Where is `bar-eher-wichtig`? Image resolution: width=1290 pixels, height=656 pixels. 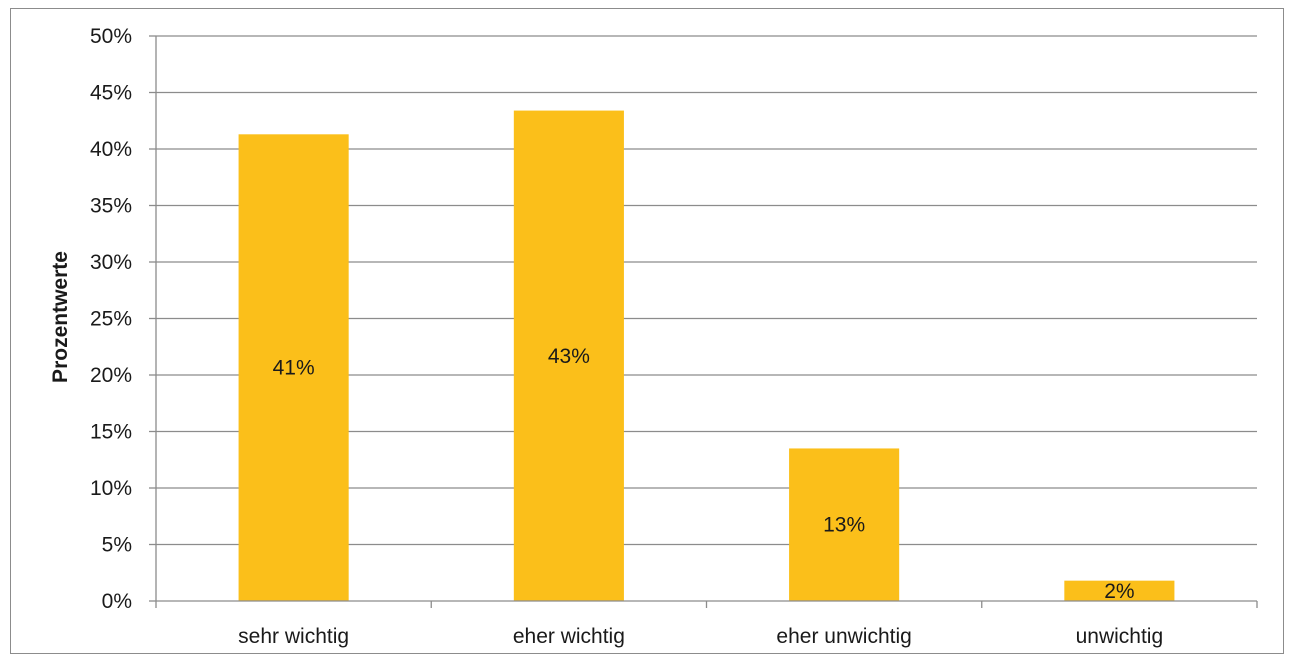
bar-eher-wichtig is located at coordinates (568, 355).